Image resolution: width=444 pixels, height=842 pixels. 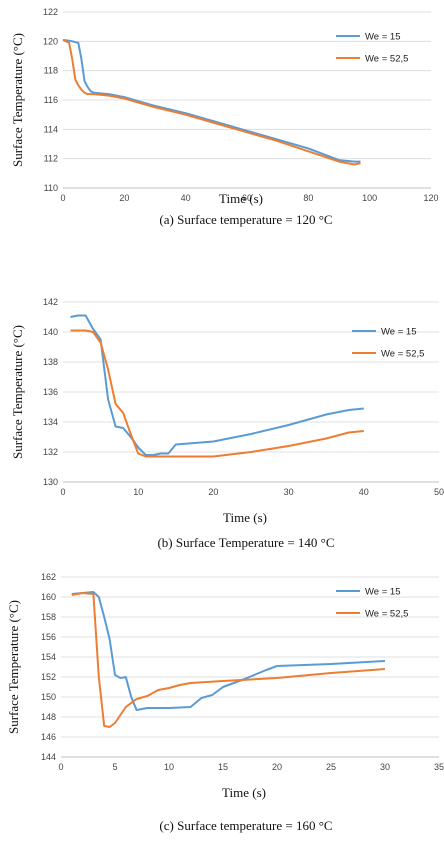 What do you see at coordinates (51, 100) in the screenshot?
I see `y-tick-label: 116` at bounding box center [51, 100].